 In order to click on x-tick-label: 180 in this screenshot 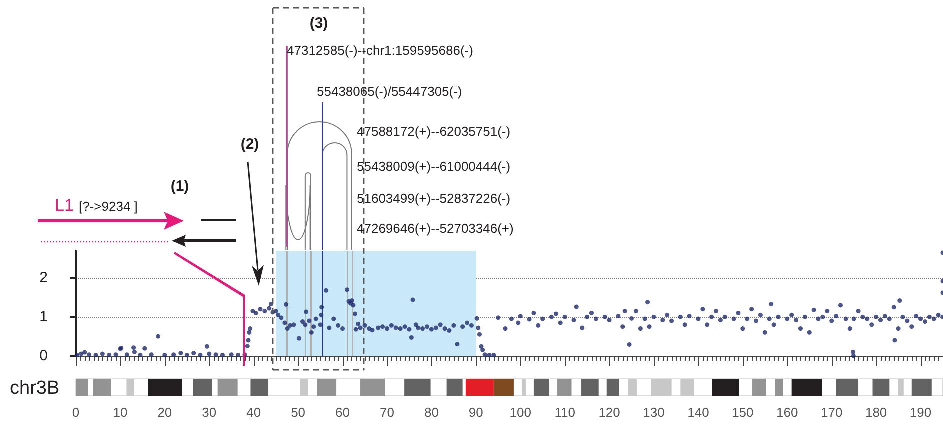, I will do `click(876, 412)`.